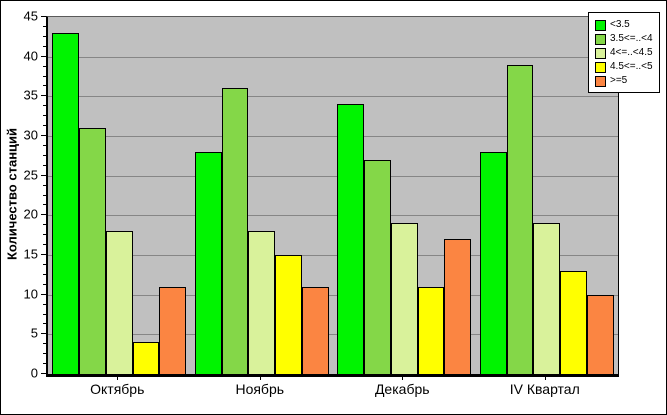 Image resolution: width=667 pixels, height=415 pixels. I want to click on y-tick-label: 0, so click(34, 373).